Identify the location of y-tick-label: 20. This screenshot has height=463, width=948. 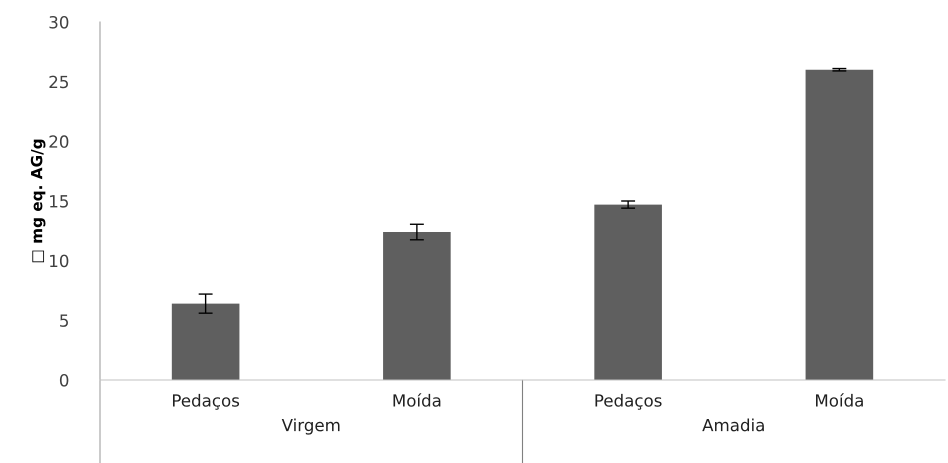
(58, 141).